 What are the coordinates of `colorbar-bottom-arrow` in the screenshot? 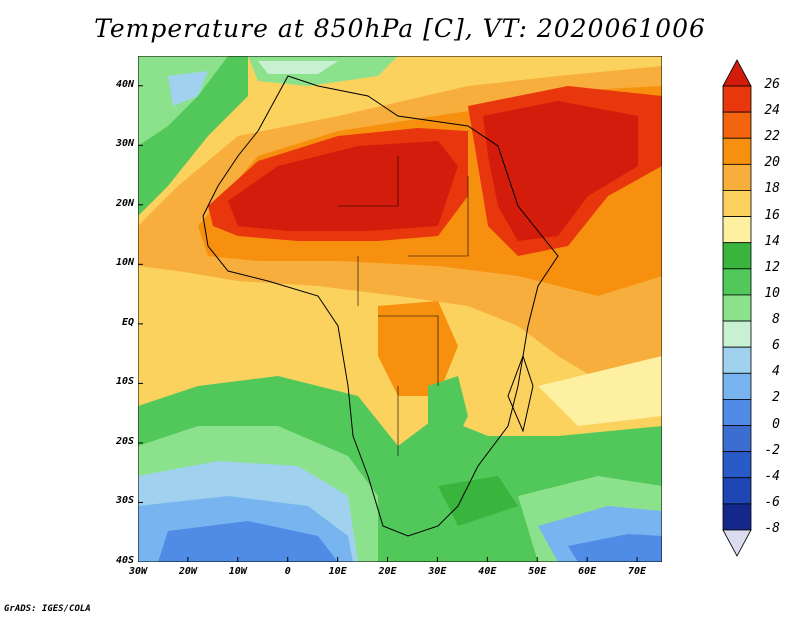 It's located at (737, 543).